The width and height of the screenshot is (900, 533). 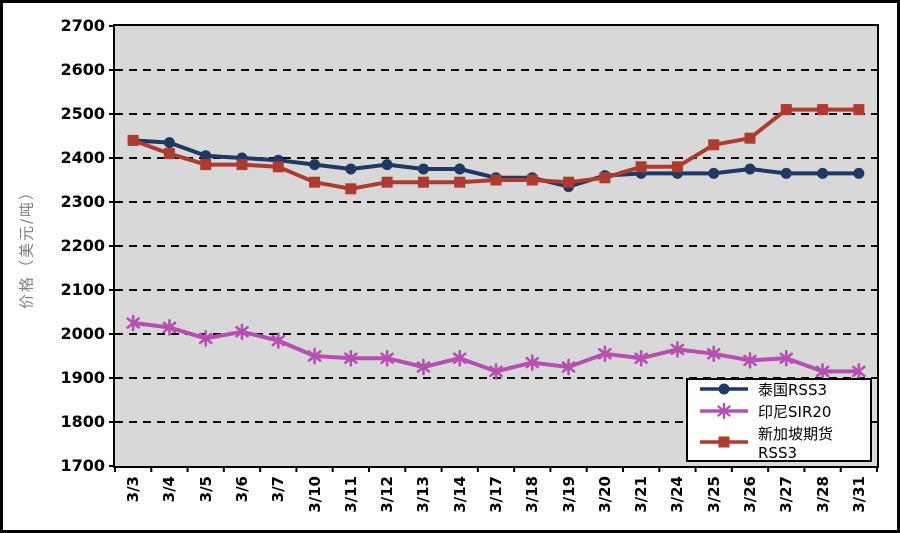 What do you see at coordinates (387, 494) in the screenshot?
I see `x-tick-label: 3/12` at bounding box center [387, 494].